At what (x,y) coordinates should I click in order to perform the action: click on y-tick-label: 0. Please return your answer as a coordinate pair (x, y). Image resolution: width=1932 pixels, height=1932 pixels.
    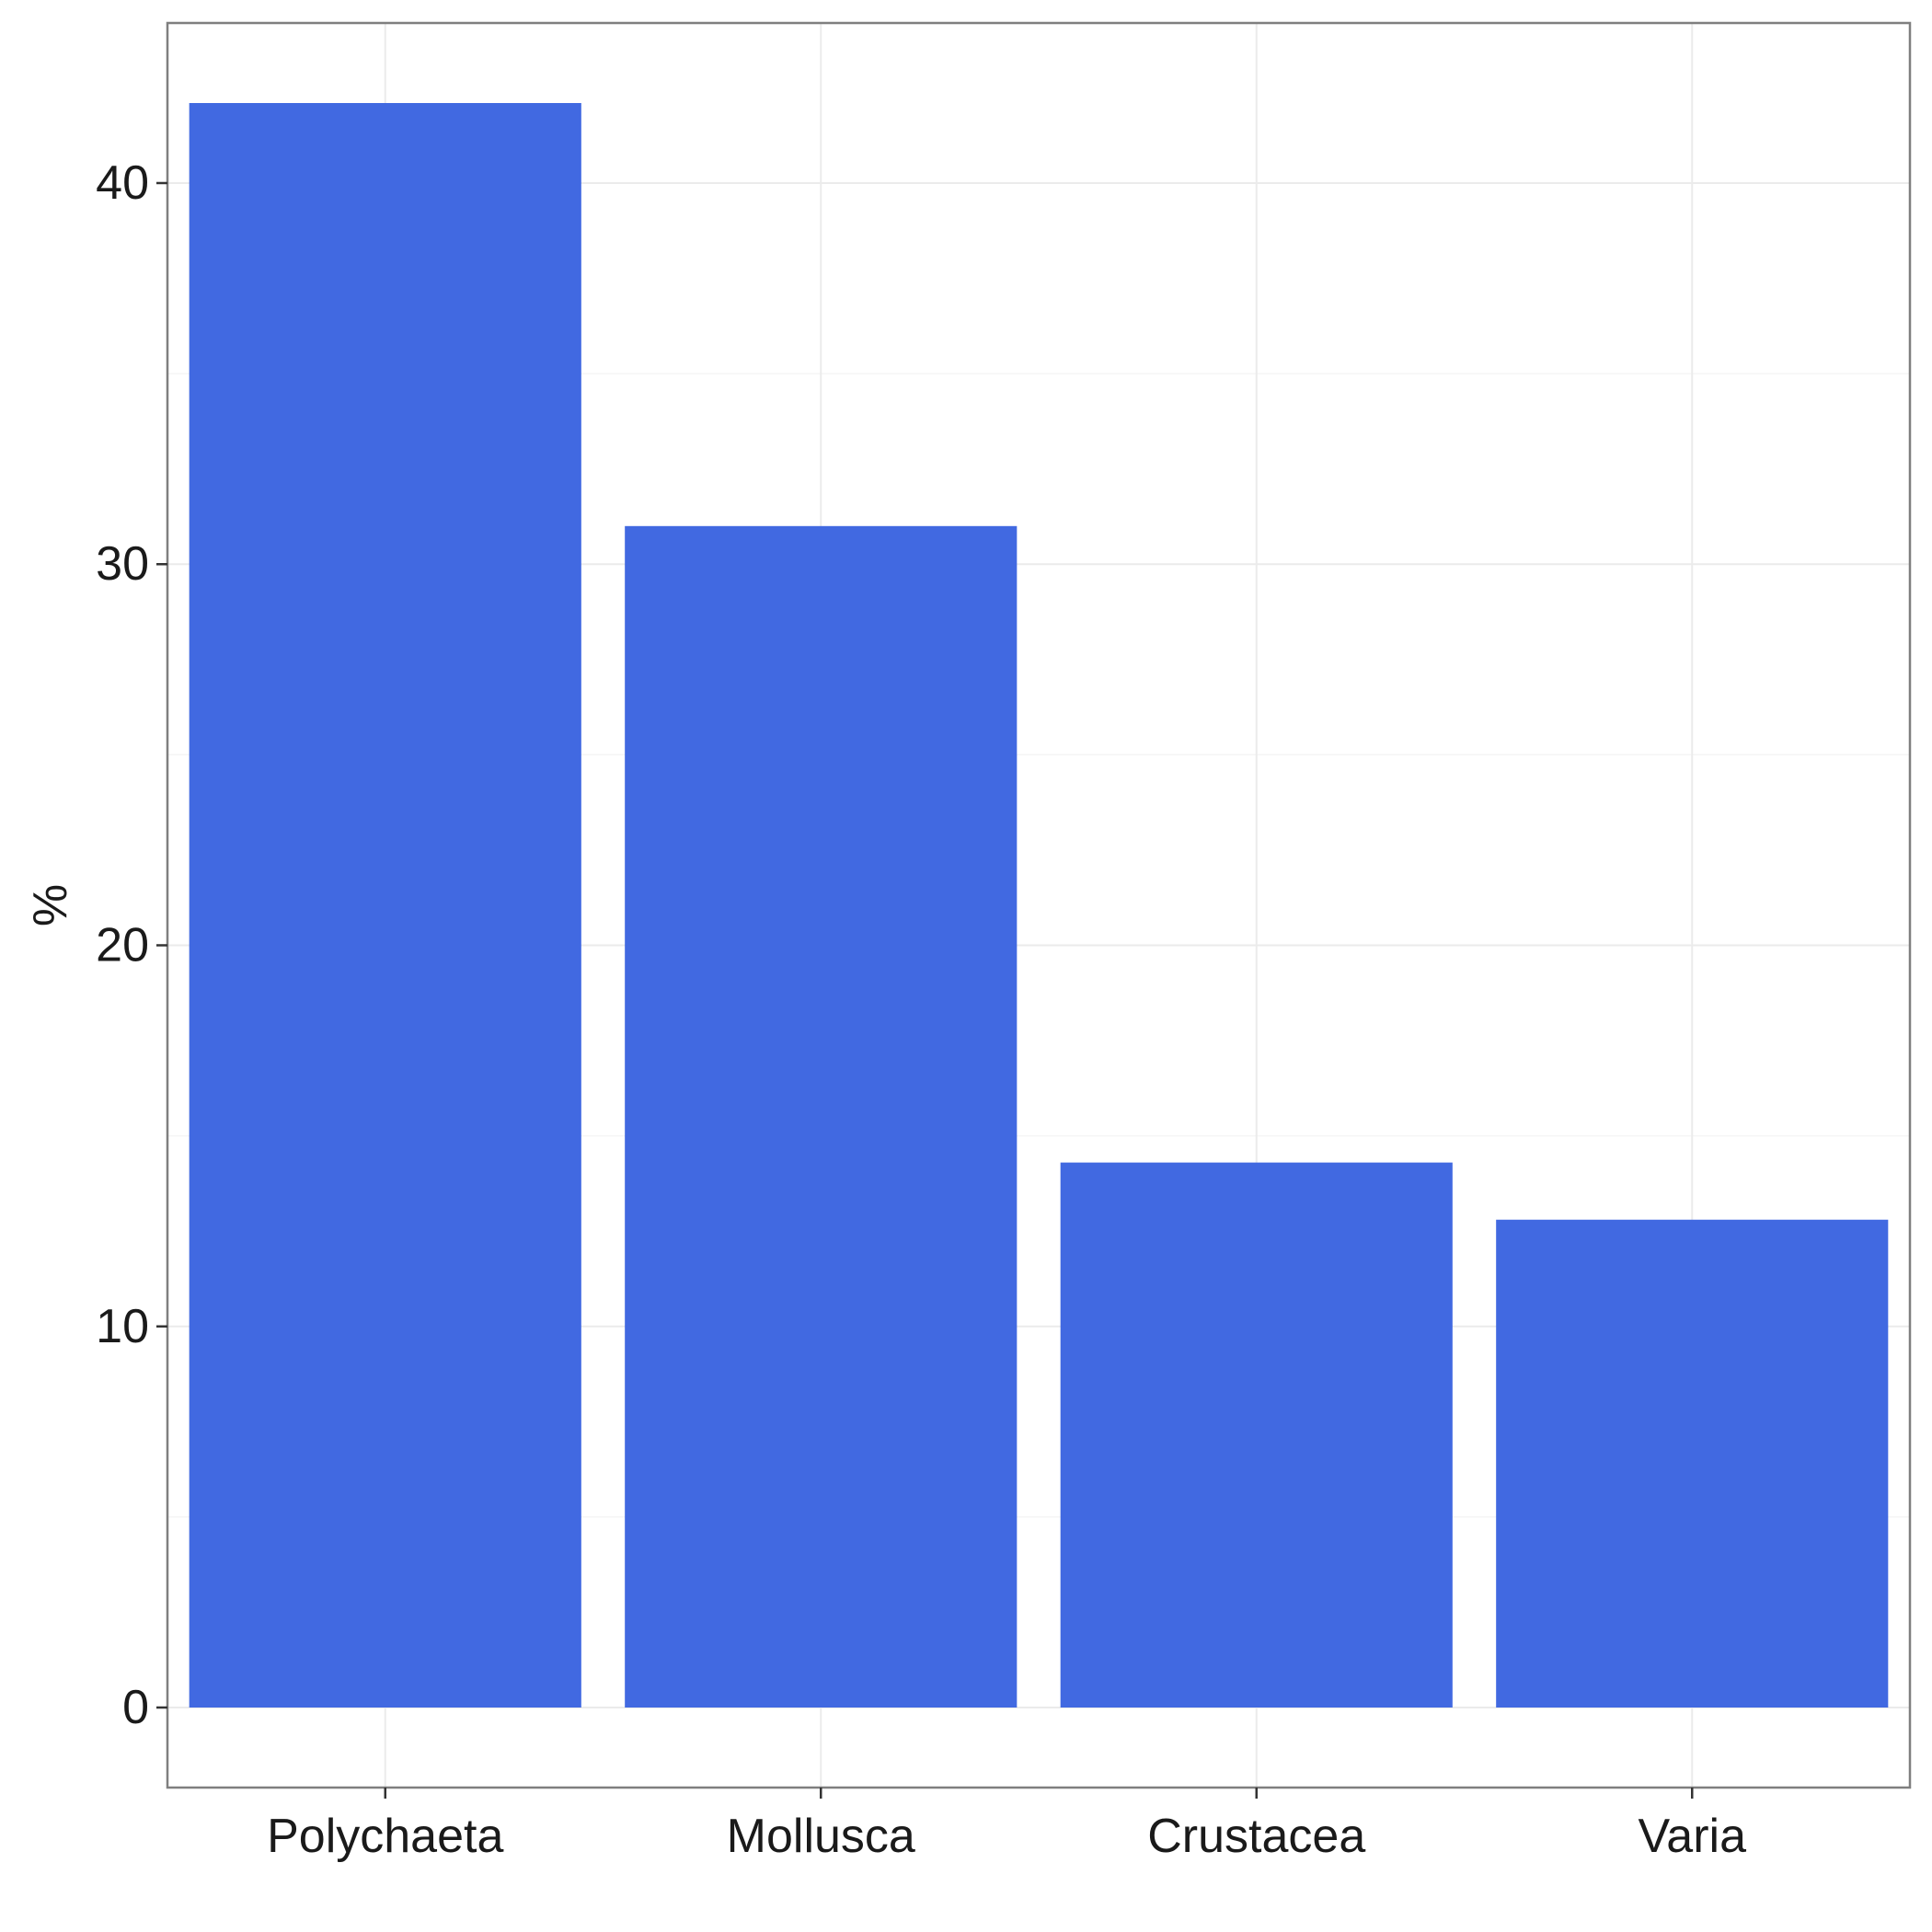
    Looking at the image, I should click on (135, 1707).